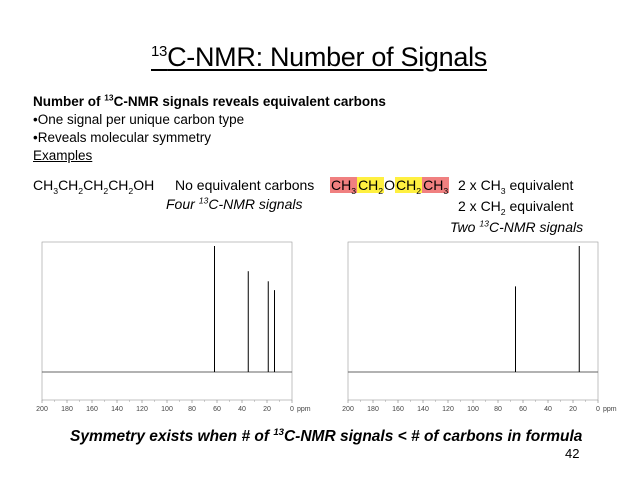 The width and height of the screenshot is (638, 478). What do you see at coordinates (141, 119) in the screenshot?
I see `bullet-text: One signal per unique carbon type` at bounding box center [141, 119].